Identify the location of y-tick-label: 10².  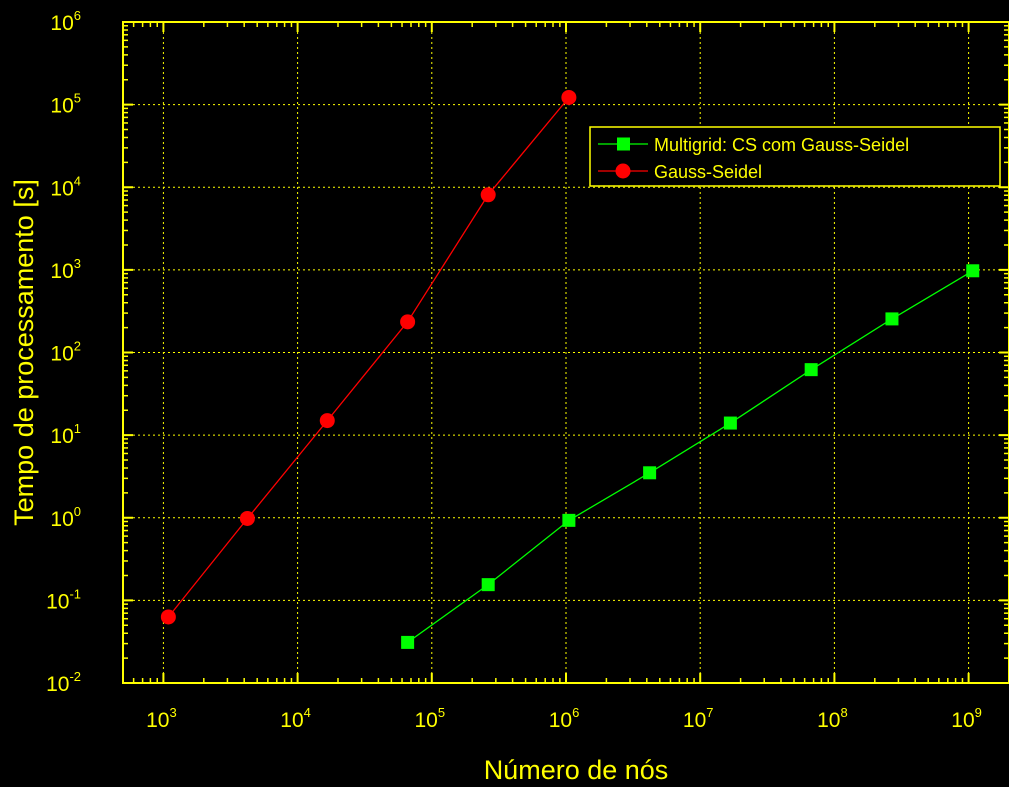
(65, 352).